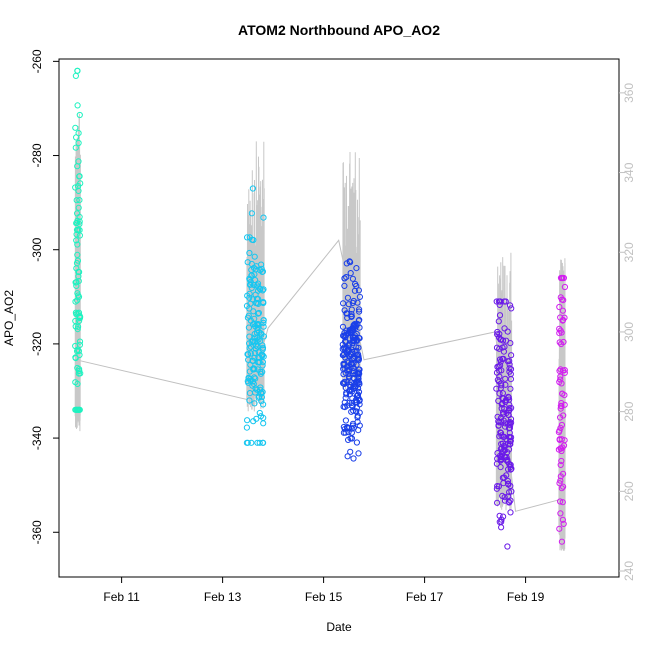 This screenshot has height=650, width=650. What do you see at coordinates (223, 597) in the screenshot?
I see `x-tick-label: Feb 13` at bounding box center [223, 597].